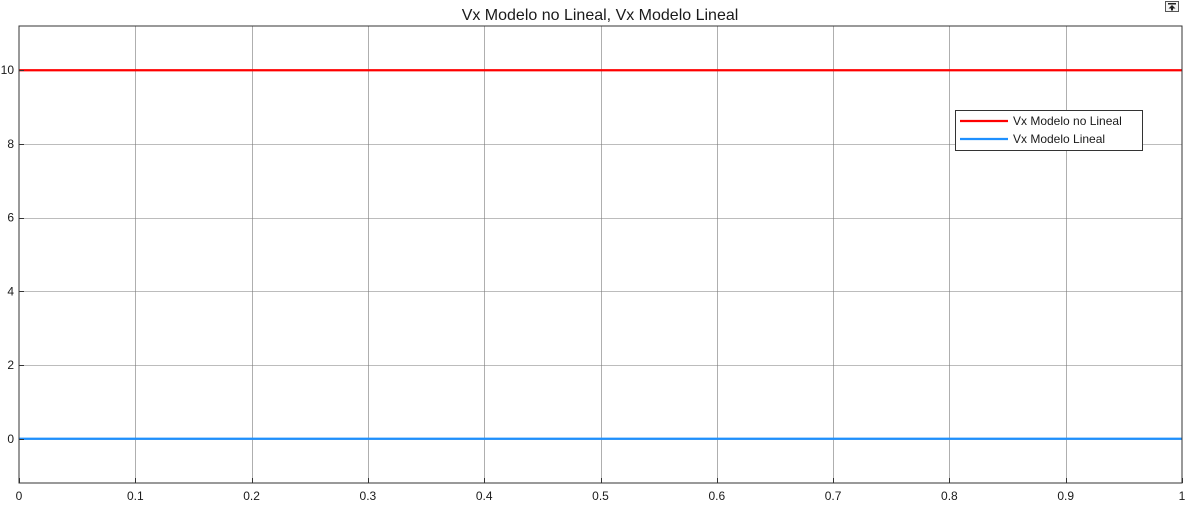 This screenshot has width=1197, height=510. I want to click on x-axis-ticks: 0 0.1 0.2 0.3 0.4 0.5 0.6 0.7 0.8 0.9 1, so click(601, 490).